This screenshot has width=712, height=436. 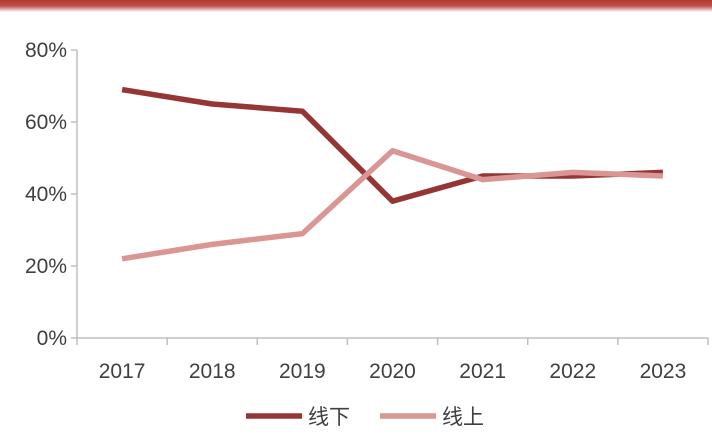 What do you see at coordinates (46, 50) in the screenshot?
I see `y-tick-label: 80%` at bounding box center [46, 50].